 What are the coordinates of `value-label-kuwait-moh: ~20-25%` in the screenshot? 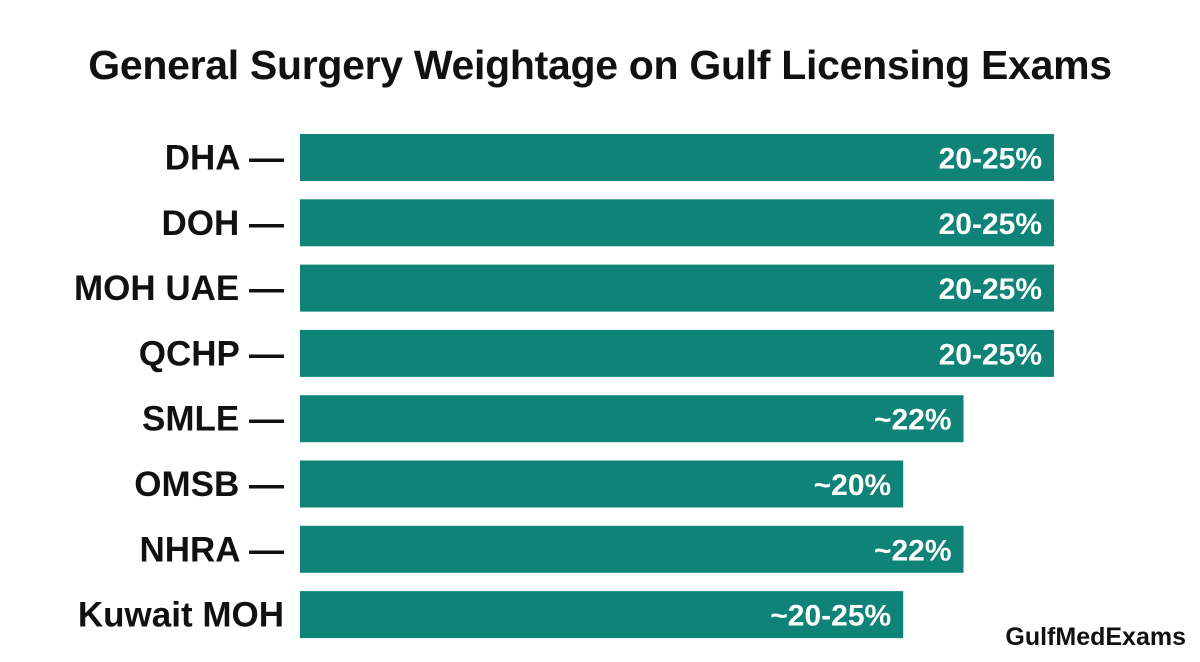 It's located at (830, 616).